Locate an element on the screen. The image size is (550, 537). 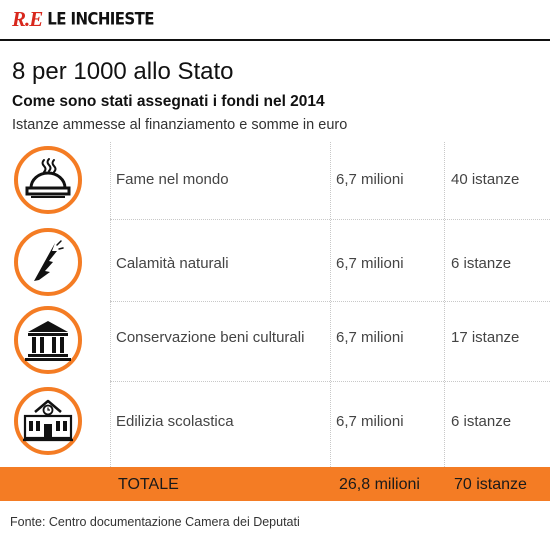
row-label: Fame nel mondo is located at coordinates (172, 179).